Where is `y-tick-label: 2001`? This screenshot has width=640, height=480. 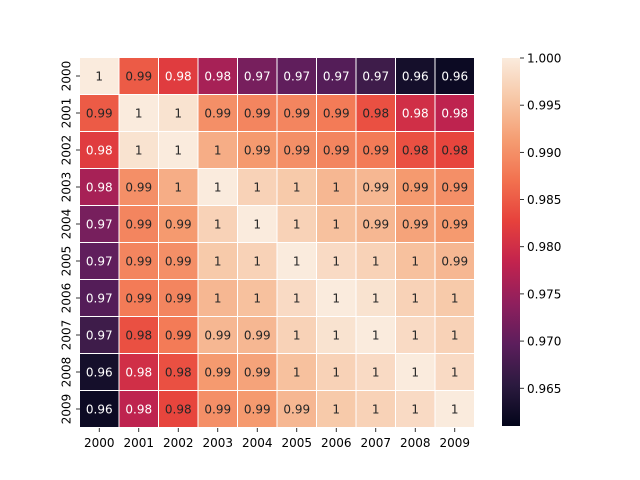
y-tick-label: 2001 is located at coordinates (67, 113).